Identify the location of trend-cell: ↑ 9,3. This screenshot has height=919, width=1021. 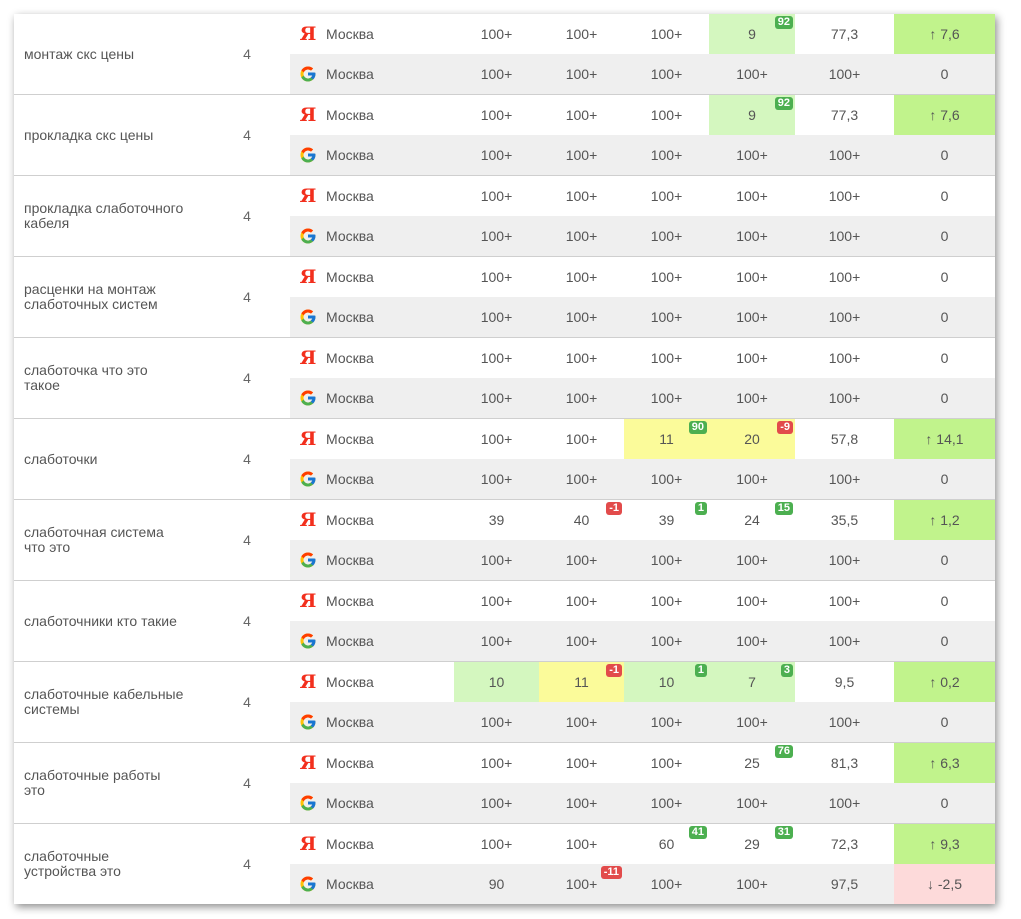
(944, 843).